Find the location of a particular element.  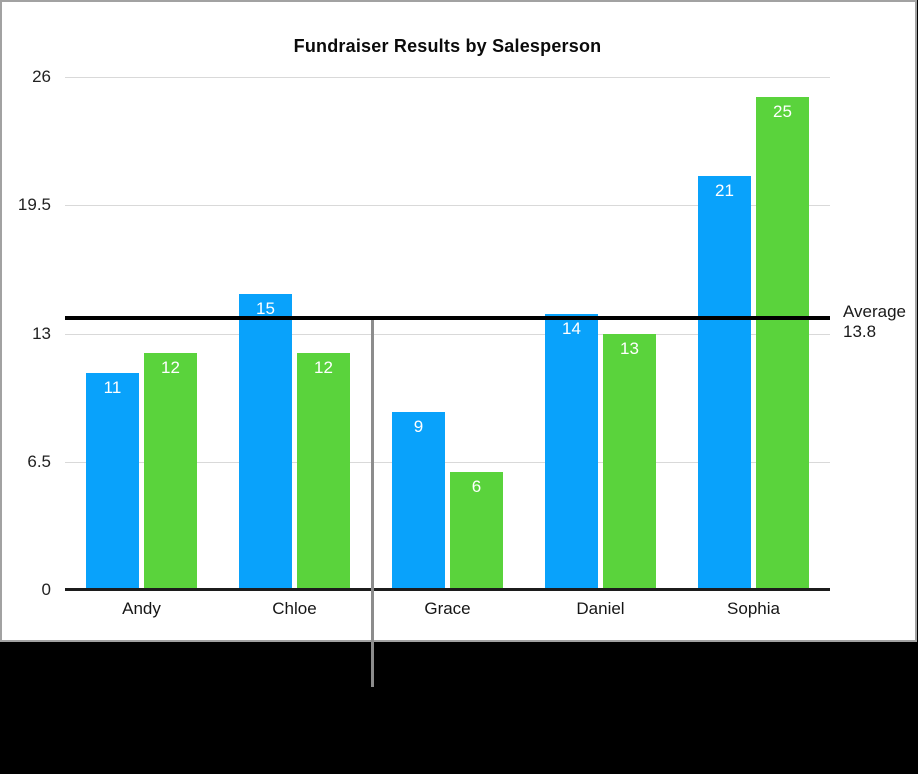

bar-value-label: 25 is located at coordinates (782, 111).